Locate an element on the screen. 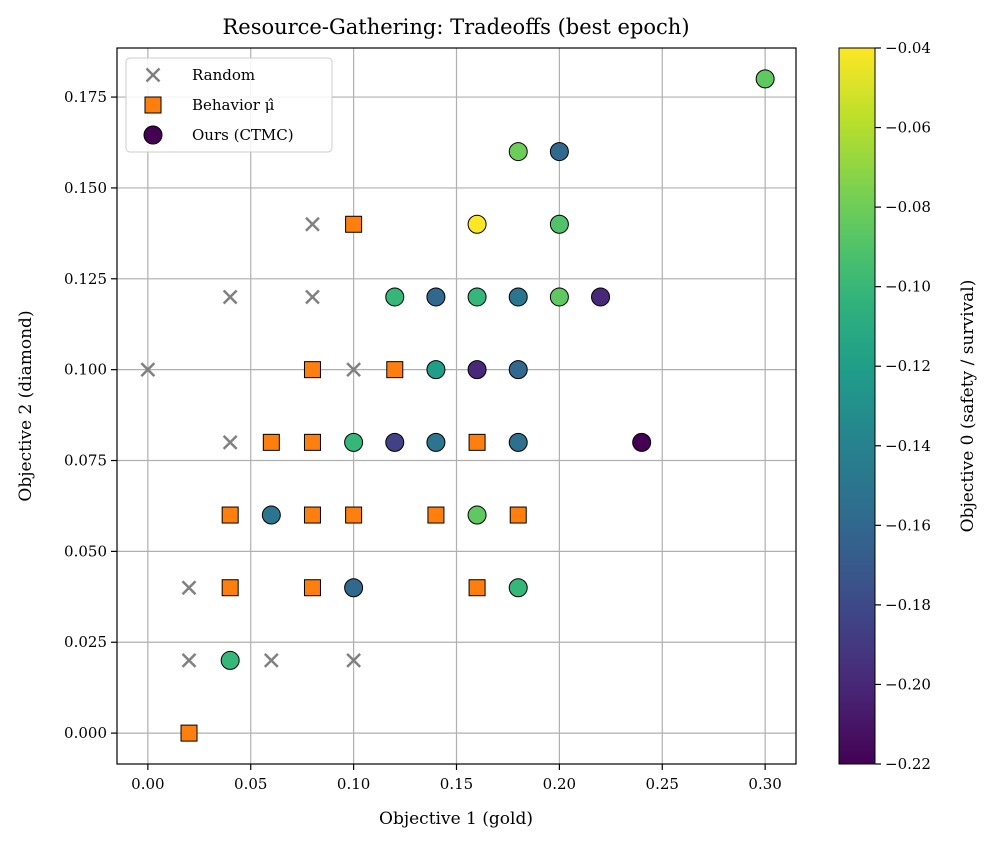 This screenshot has height=845, width=996. y-tick-label: 0.075 is located at coordinates (85, 461).